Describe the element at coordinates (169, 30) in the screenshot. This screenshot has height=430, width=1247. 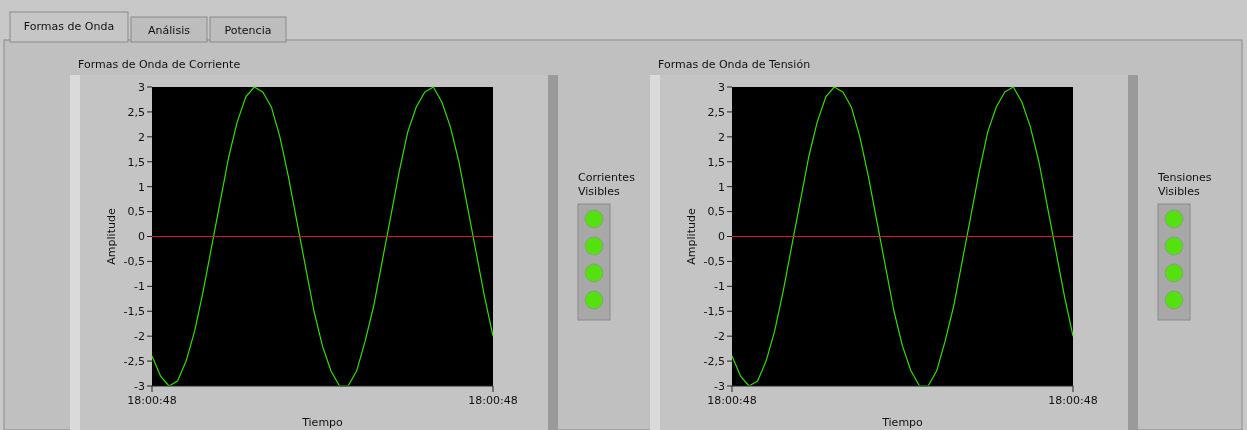
I see `text: Análisis` at that location.